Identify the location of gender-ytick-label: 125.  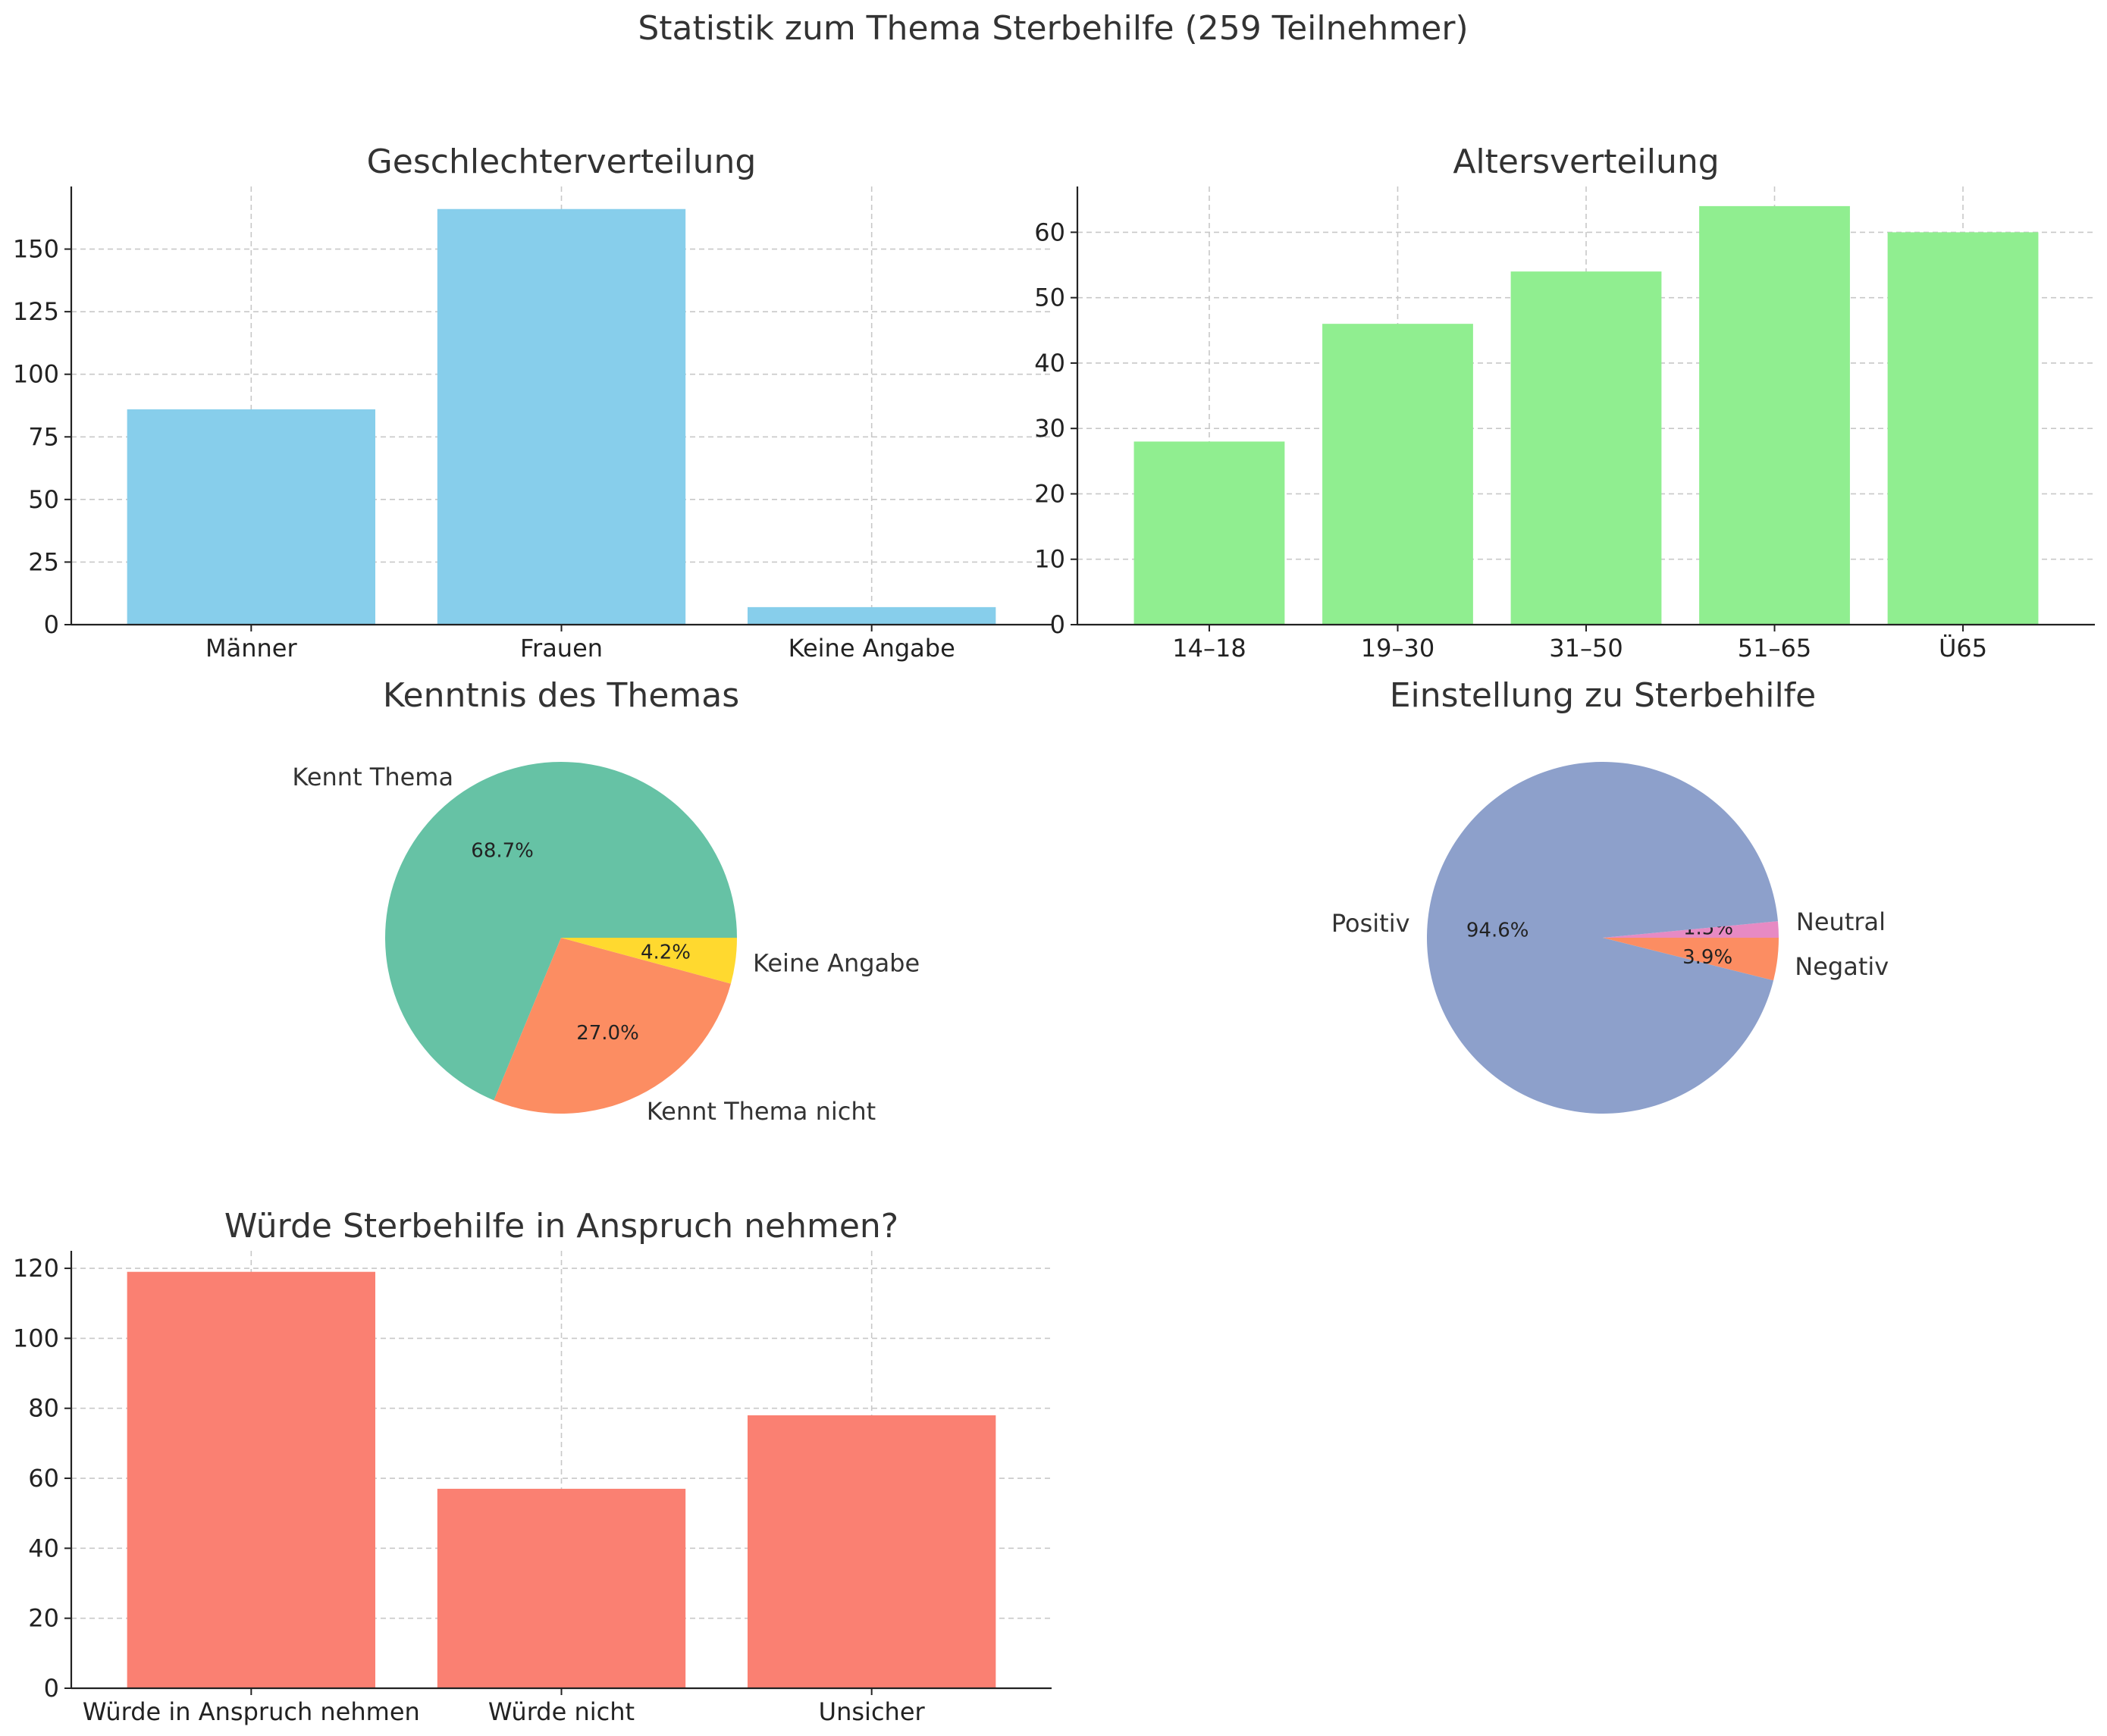
(36, 311).